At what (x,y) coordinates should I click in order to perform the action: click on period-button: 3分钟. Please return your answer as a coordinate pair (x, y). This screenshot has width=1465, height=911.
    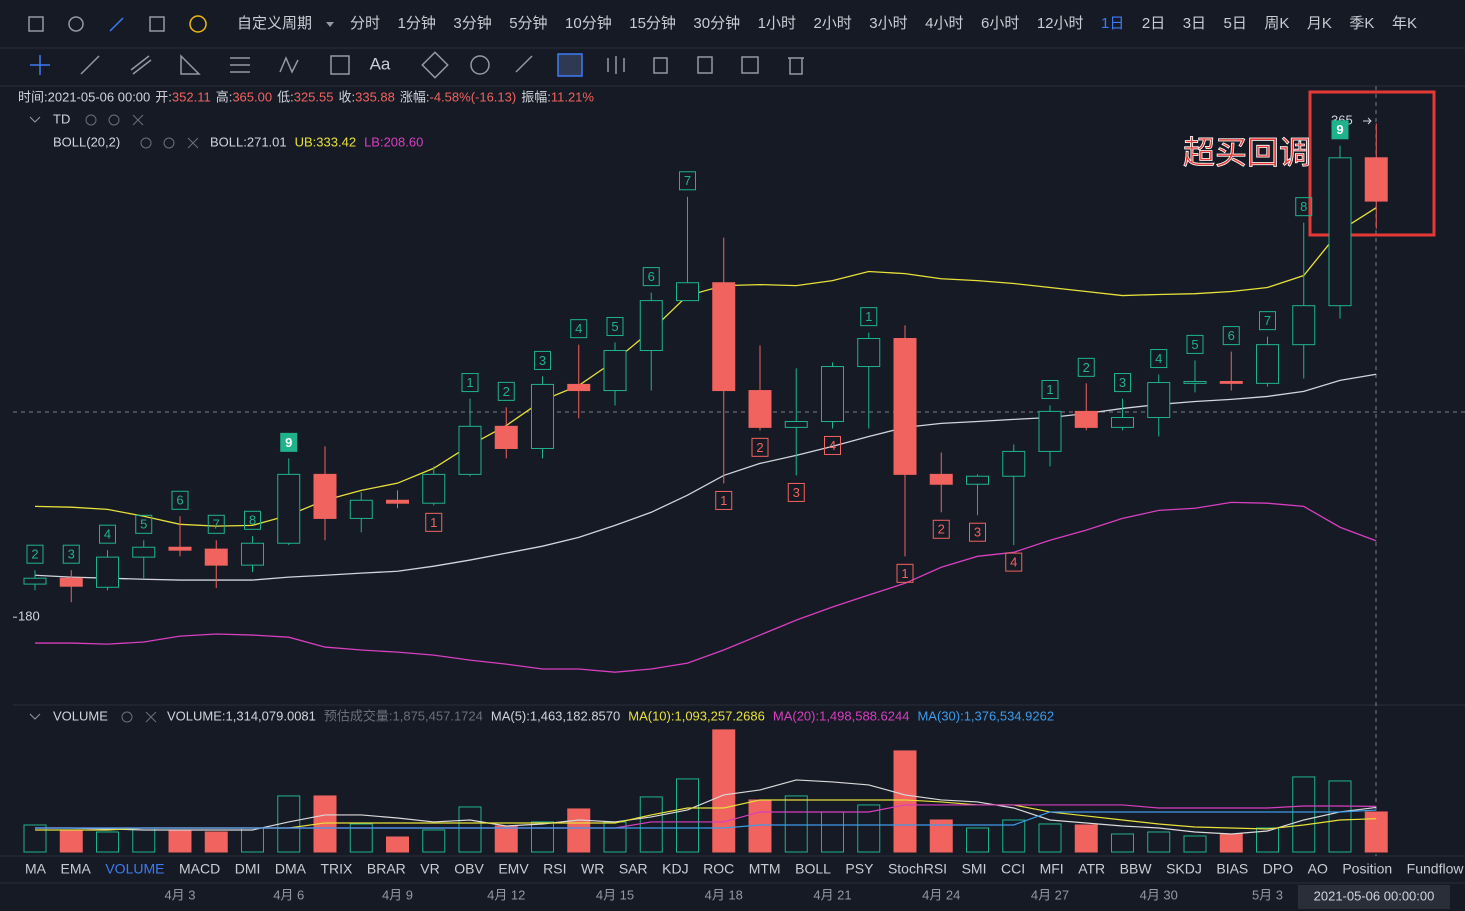
    Looking at the image, I should click on (472, 23).